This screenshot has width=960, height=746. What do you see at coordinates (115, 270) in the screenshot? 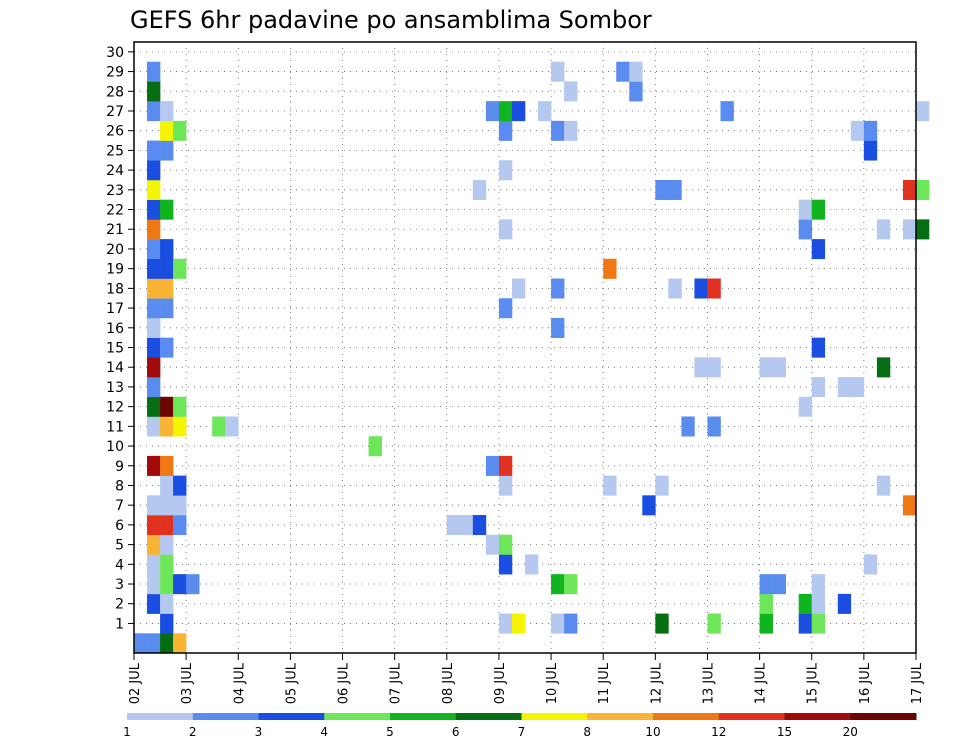
I see `y-tick-label: 19` at bounding box center [115, 270].